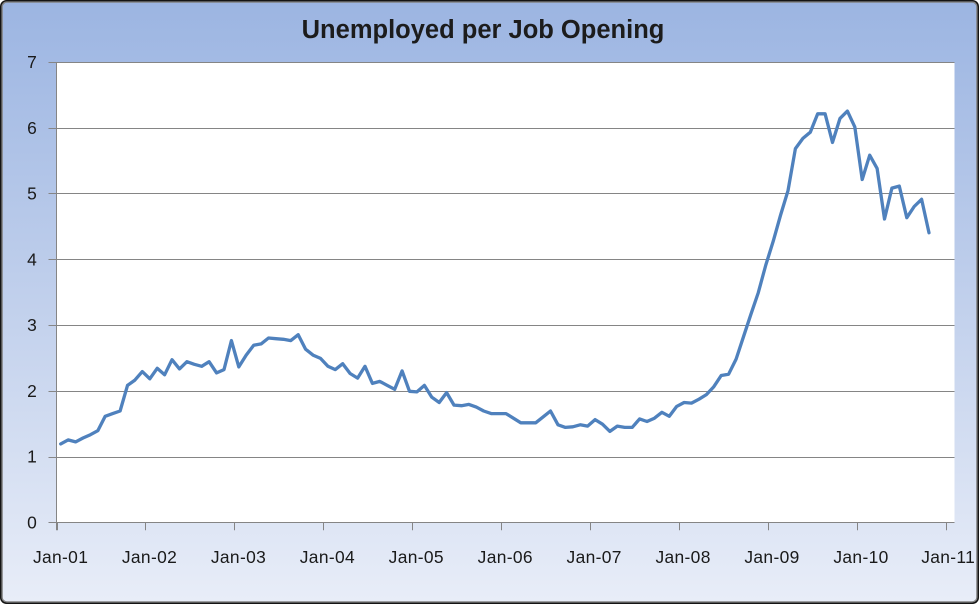  What do you see at coordinates (860, 557) in the screenshot?
I see `svg-text: Jan-10` at bounding box center [860, 557].